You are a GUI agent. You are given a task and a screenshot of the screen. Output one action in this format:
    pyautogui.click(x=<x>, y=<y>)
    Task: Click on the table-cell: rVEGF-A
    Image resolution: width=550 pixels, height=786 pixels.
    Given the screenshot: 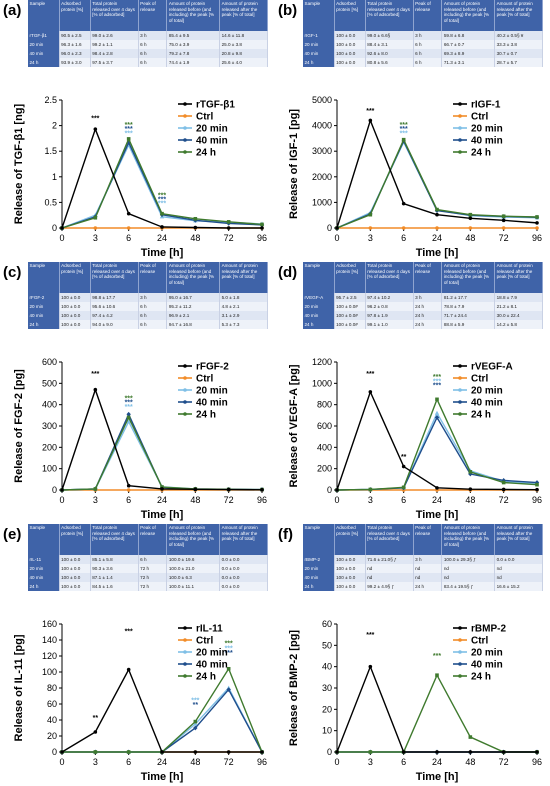 What is the action you would take?
    pyautogui.click(x=319, y=297)
    